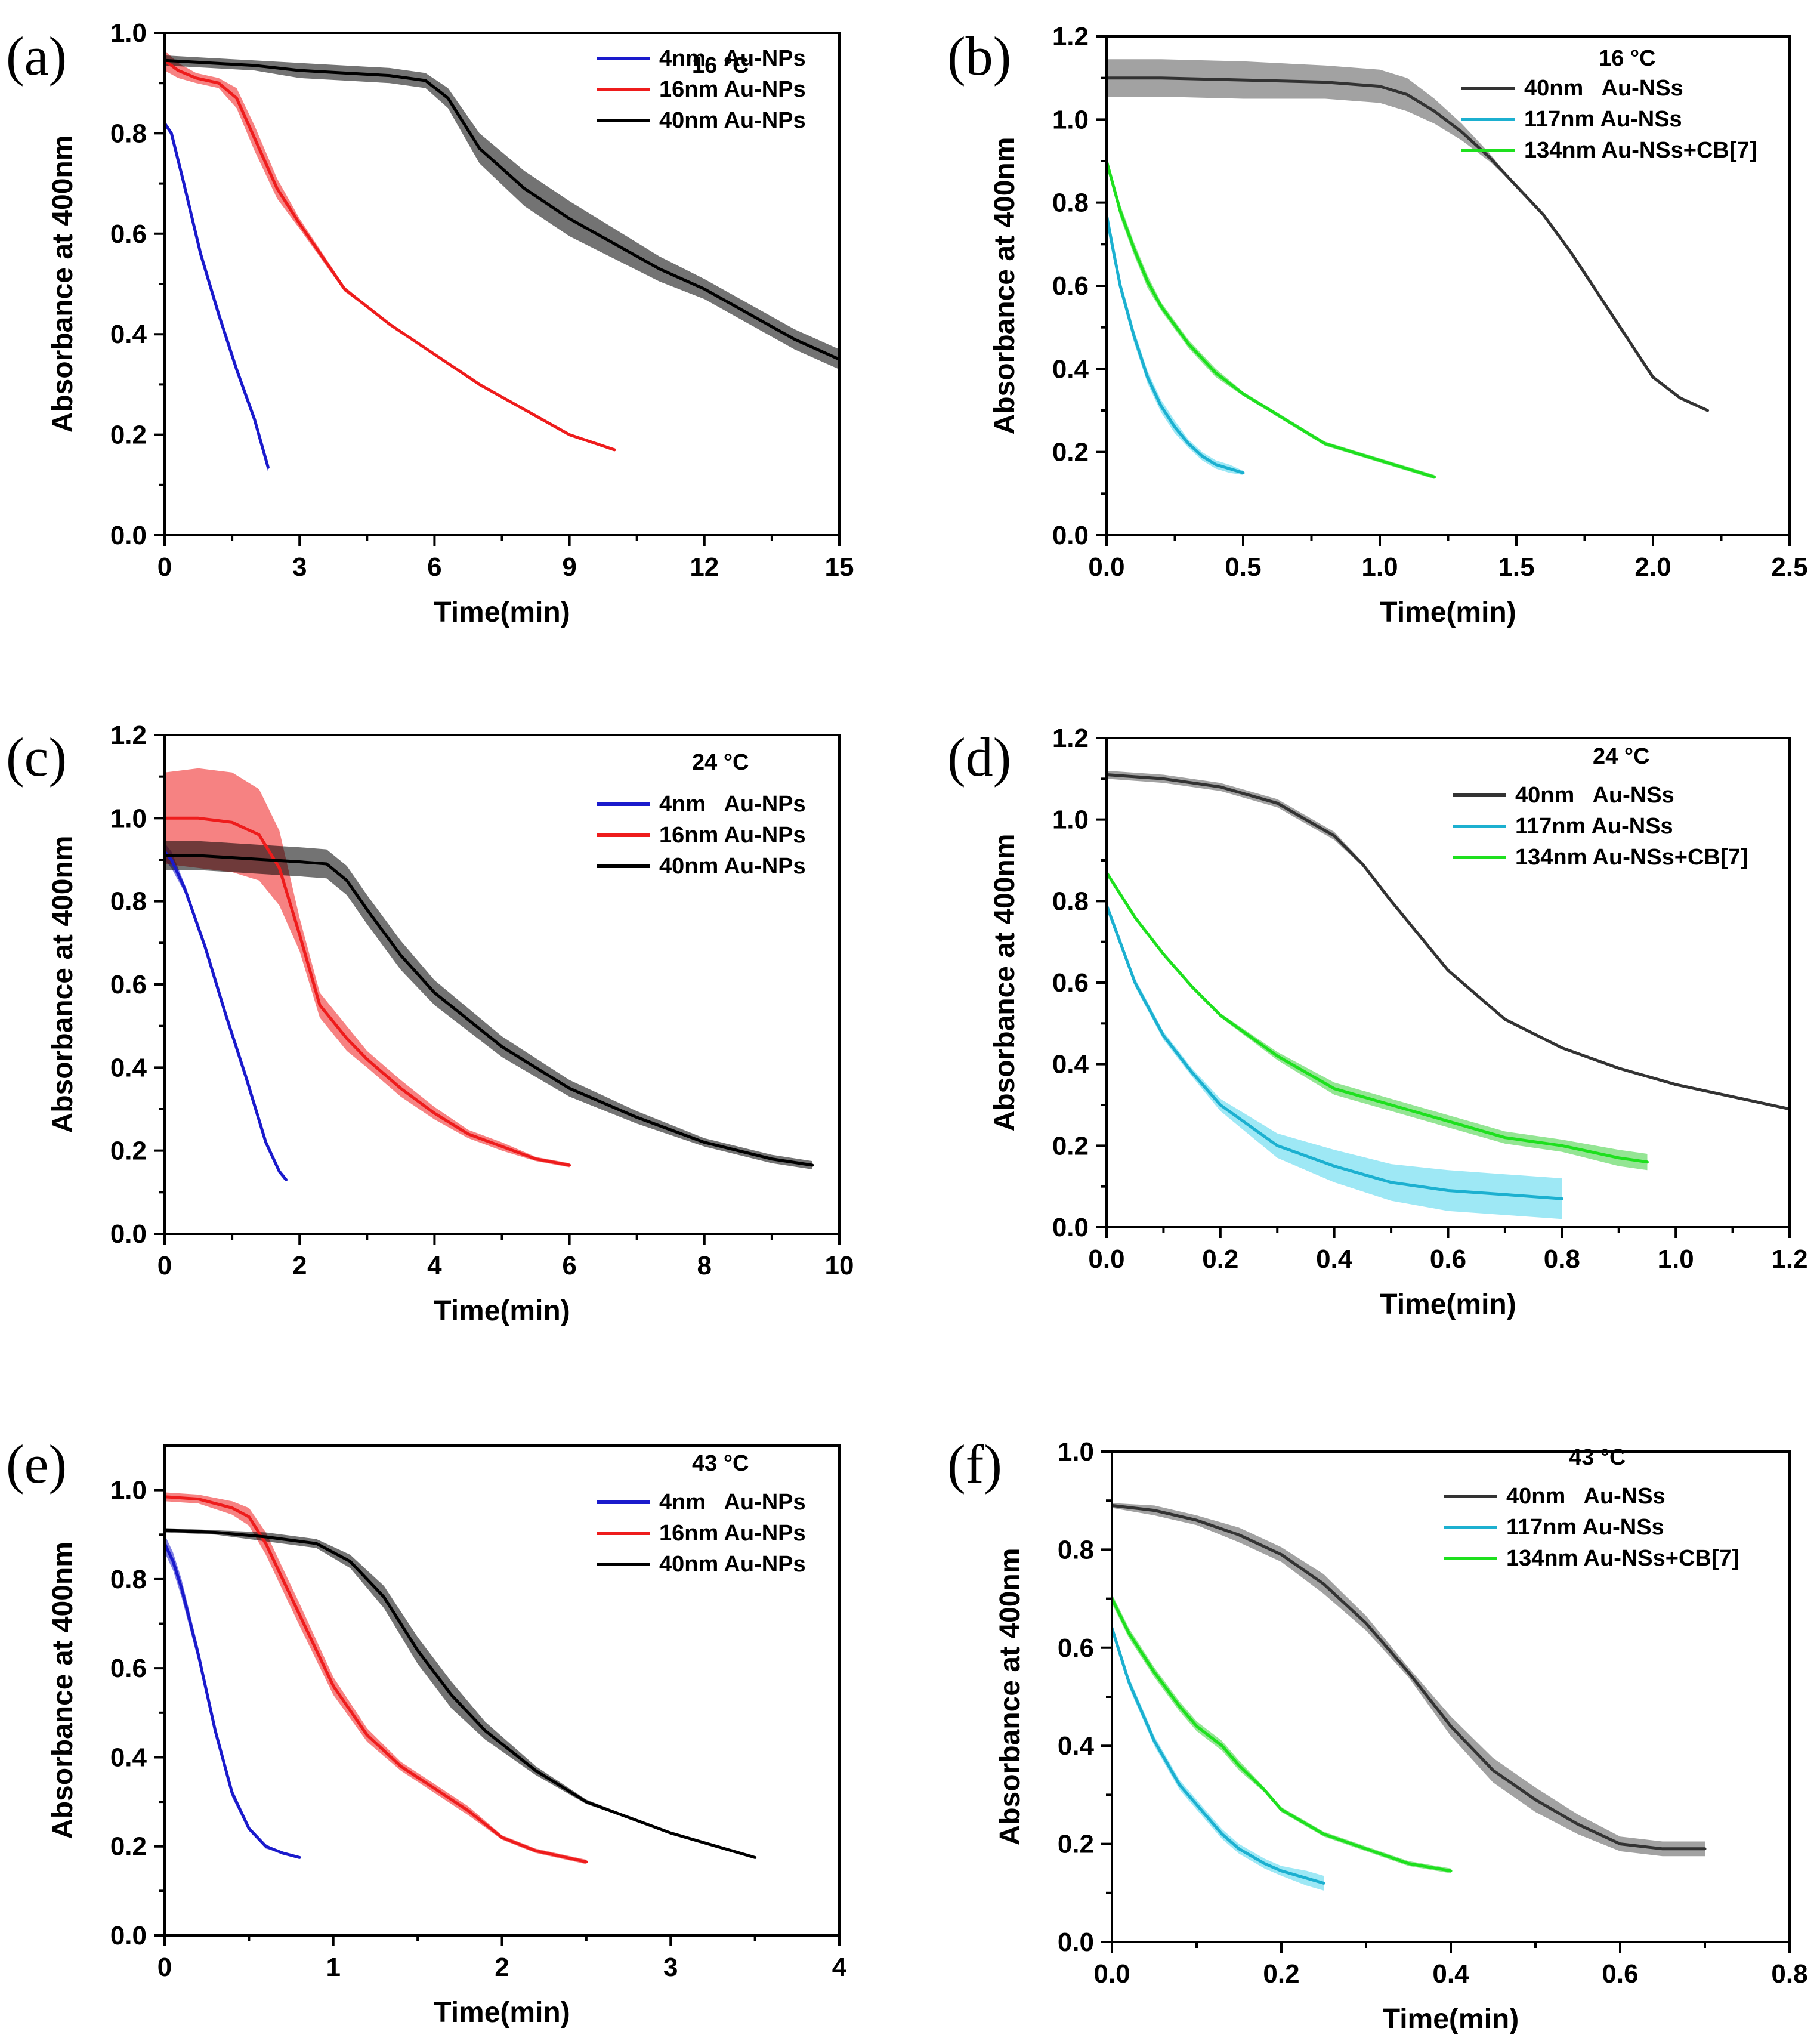 The width and height of the screenshot is (1820, 2044). I want to click on x-tick-label: 9, so click(569, 567).